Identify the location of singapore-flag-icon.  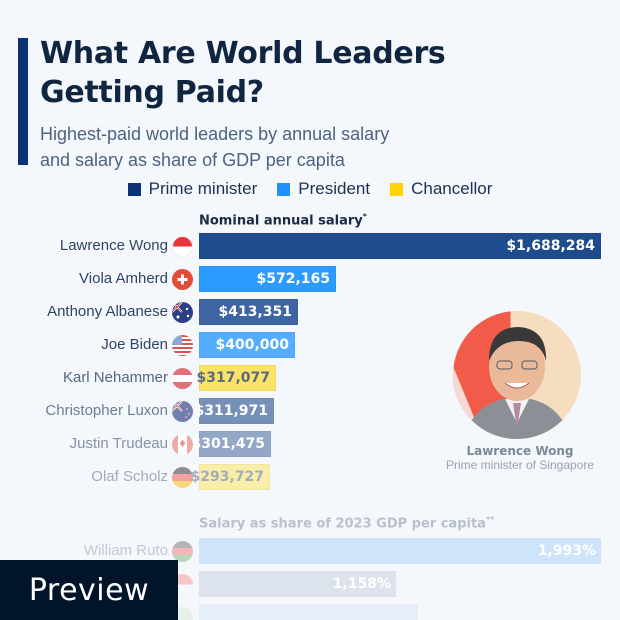
(182, 246).